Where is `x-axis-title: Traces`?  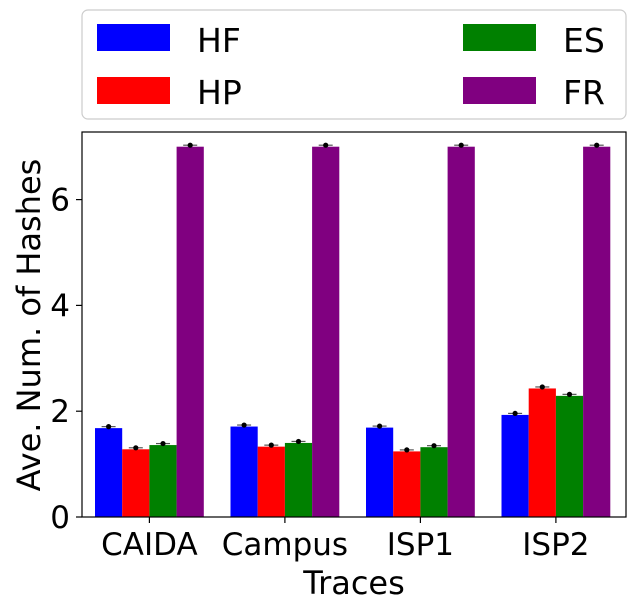
x-axis-title: Traces is located at coordinates (353, 583).